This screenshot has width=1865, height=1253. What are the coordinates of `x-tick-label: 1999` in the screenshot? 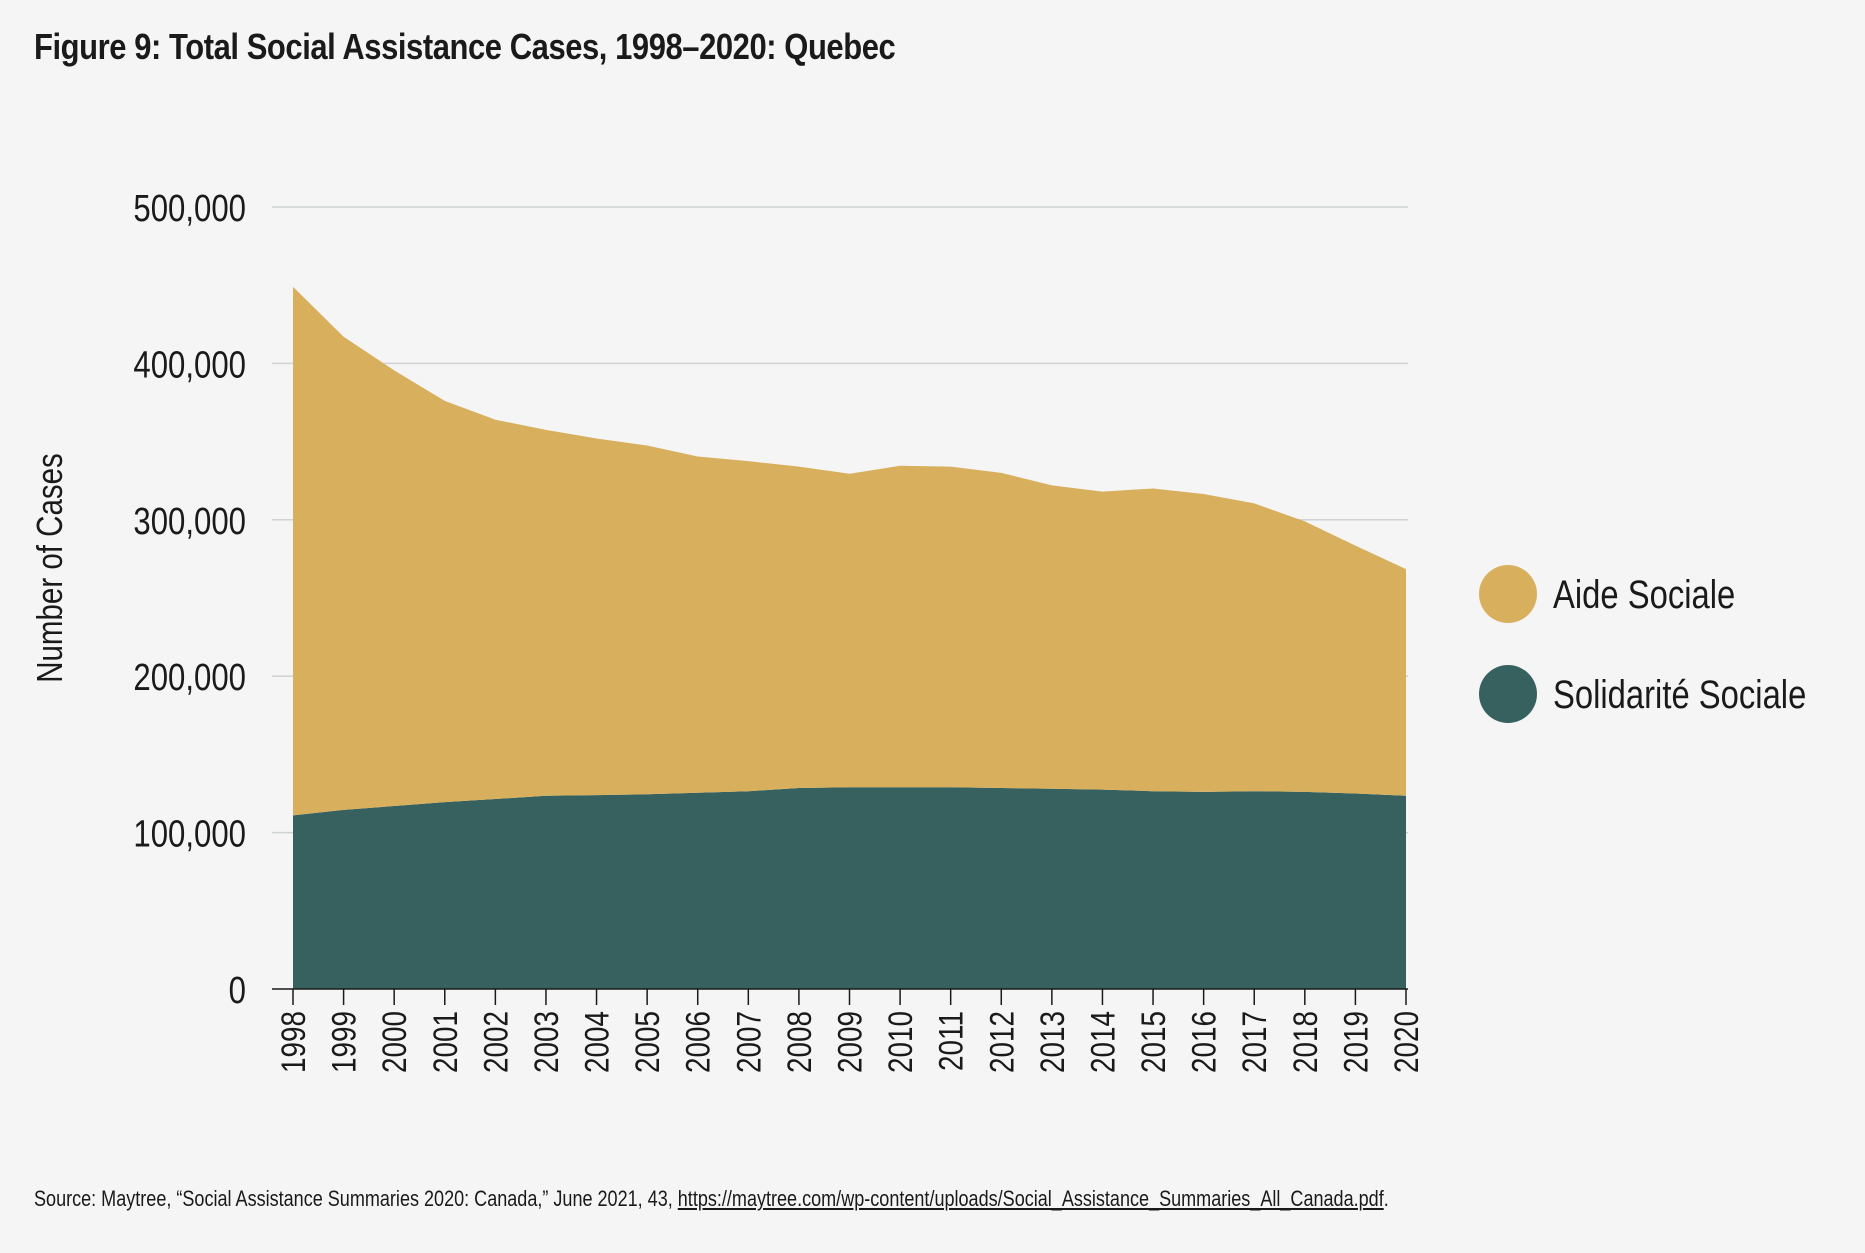 It's located at (344, 1042).